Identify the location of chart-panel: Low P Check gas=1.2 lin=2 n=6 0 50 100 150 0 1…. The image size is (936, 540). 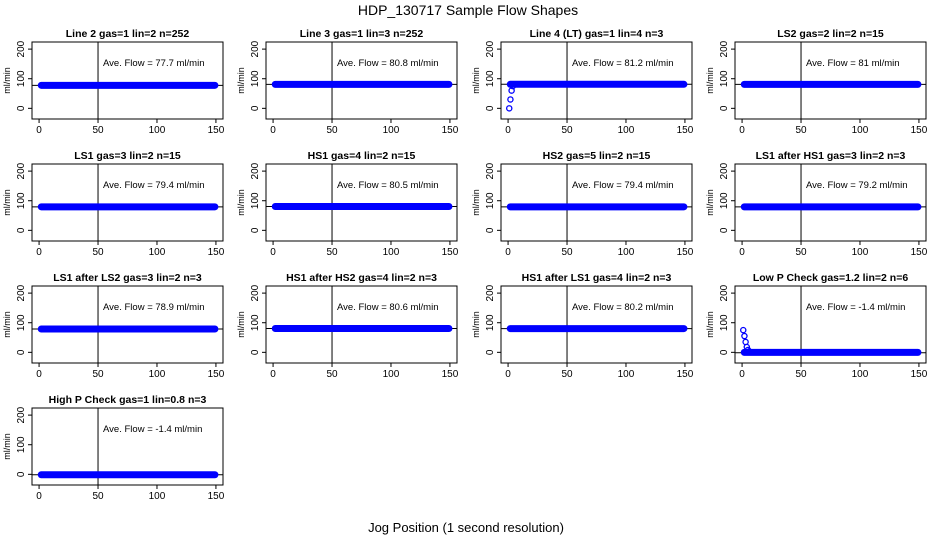
(816, 326).